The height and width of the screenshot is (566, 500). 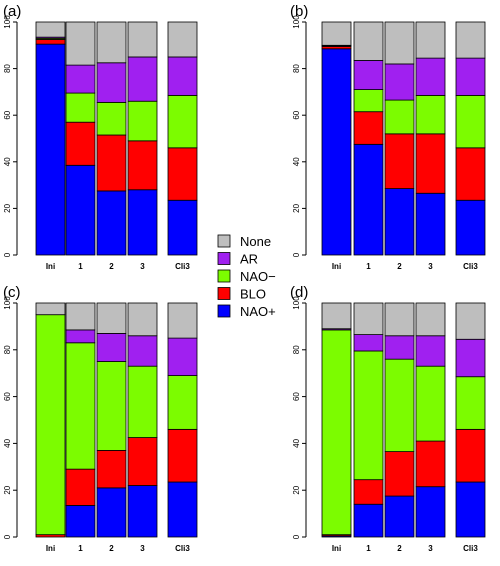 I want to click on legend-item-blo: BLO, so click(x=241, y=294).